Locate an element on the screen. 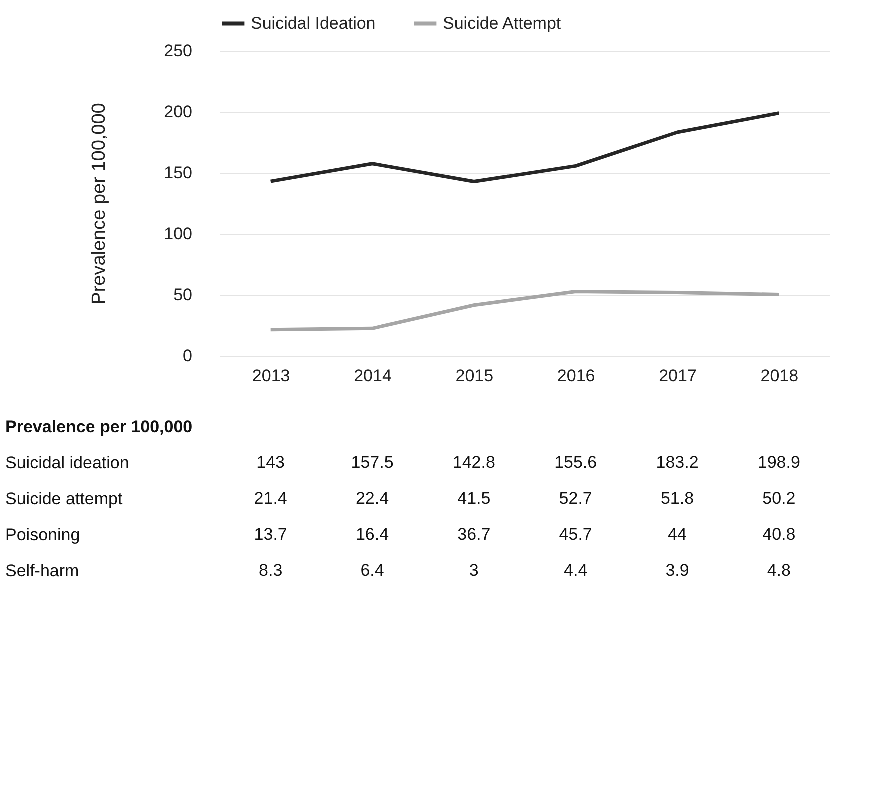 The image size is (885, 798). text: 3 is located at coordinates (474, 570).